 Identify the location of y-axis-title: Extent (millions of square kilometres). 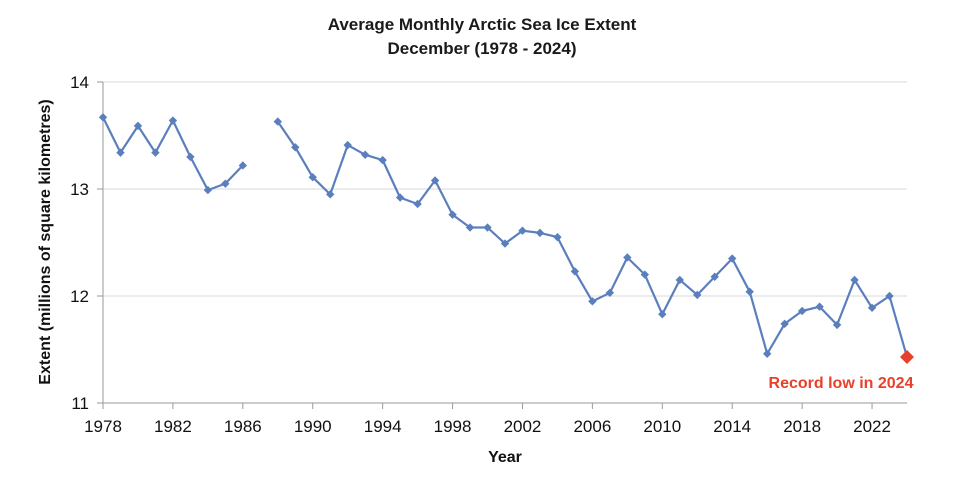
(45, 241).